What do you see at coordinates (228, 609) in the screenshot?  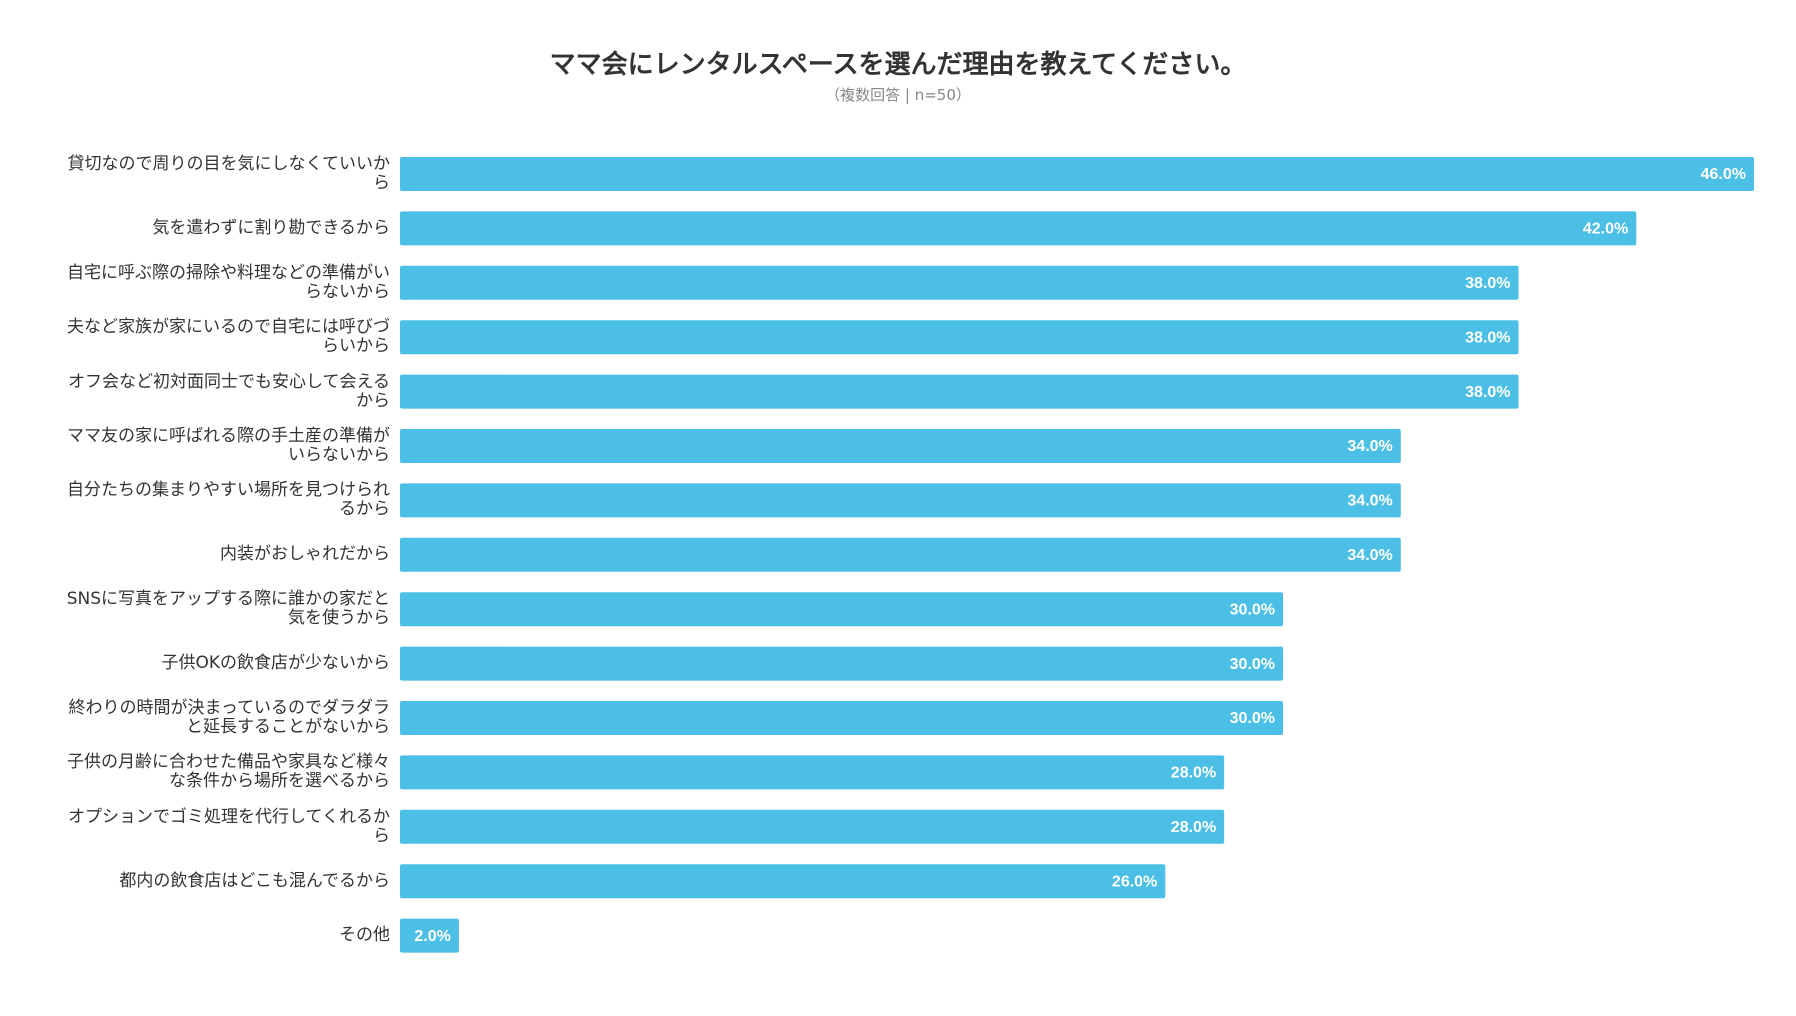 I see `category-label: SNSに写真をアップする際に誰かの家だと気を使うから` at bounding box center [228, 609].